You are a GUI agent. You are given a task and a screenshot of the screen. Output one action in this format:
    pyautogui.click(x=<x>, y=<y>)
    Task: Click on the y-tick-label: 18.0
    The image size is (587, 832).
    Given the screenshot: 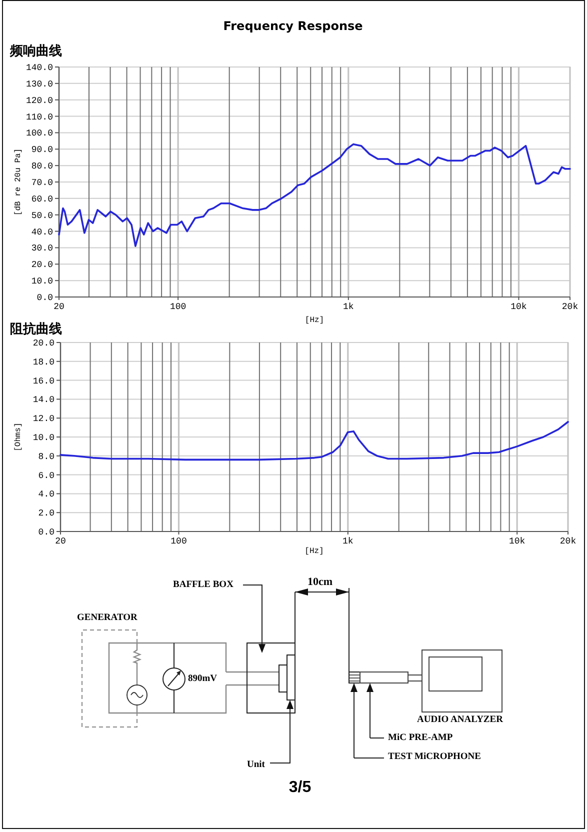 What is the action you would take?
    pyautogui.click(x=43, y=362)
    